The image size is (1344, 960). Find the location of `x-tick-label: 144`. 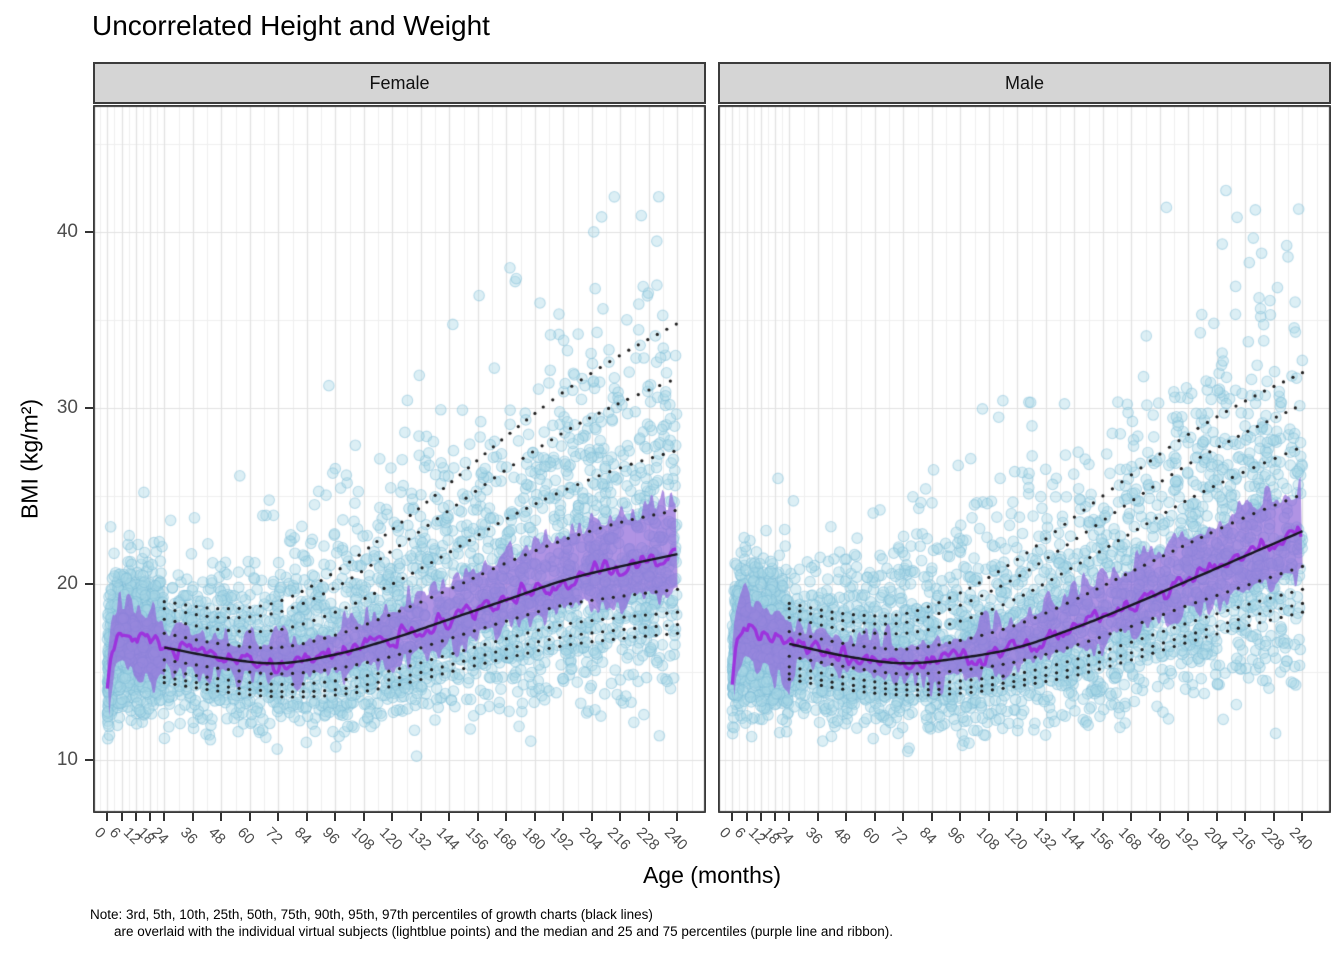

x-tick-label: 144 is located at coordinates (1073, 839).